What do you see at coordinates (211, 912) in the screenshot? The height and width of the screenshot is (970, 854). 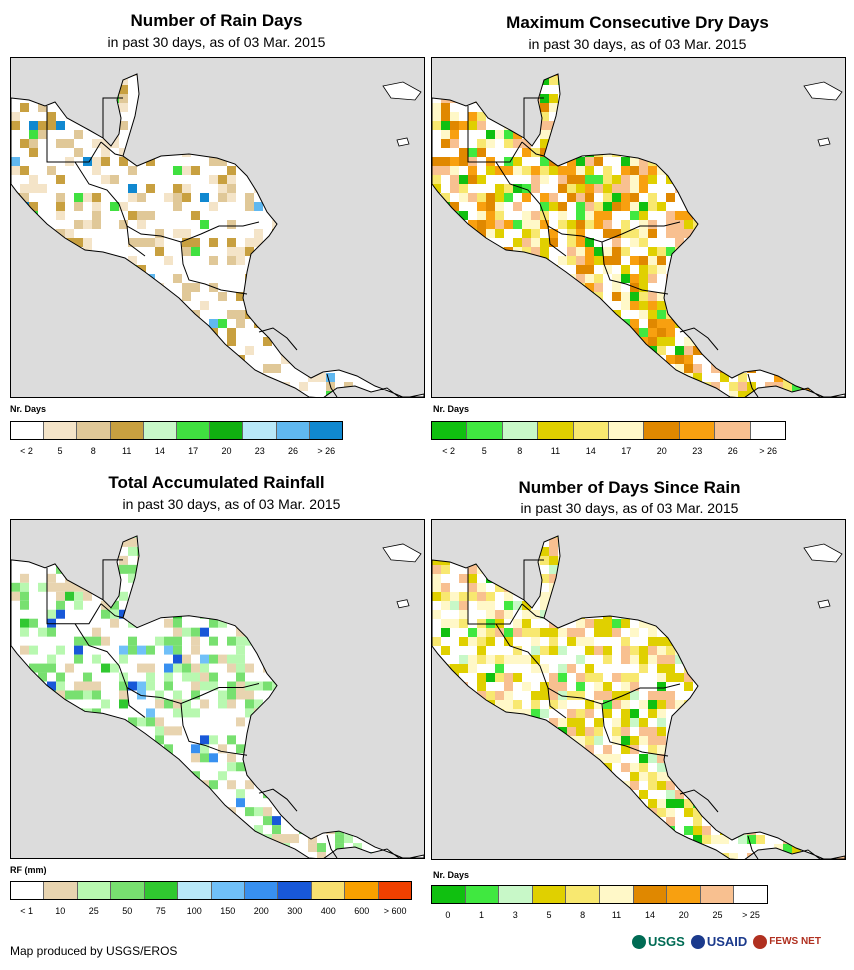 I see `legend-labels: < 1 10 25 50 75 100 150 200 300 400 600 > 600` at bounding box center [211, 912].